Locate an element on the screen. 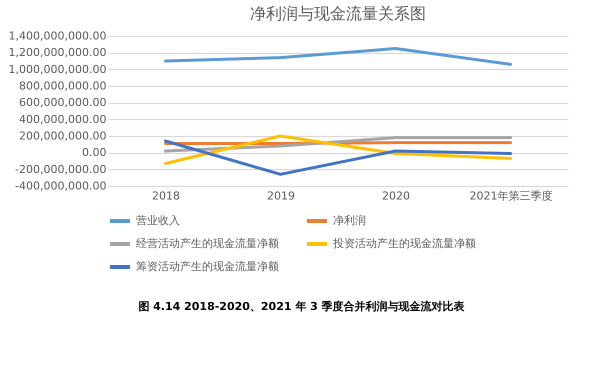 Image resolution: width=603 pixels, height=369 pixels. legend-label: 筹资活动产生的现金流量净额 is located at coordinates (207, 266).